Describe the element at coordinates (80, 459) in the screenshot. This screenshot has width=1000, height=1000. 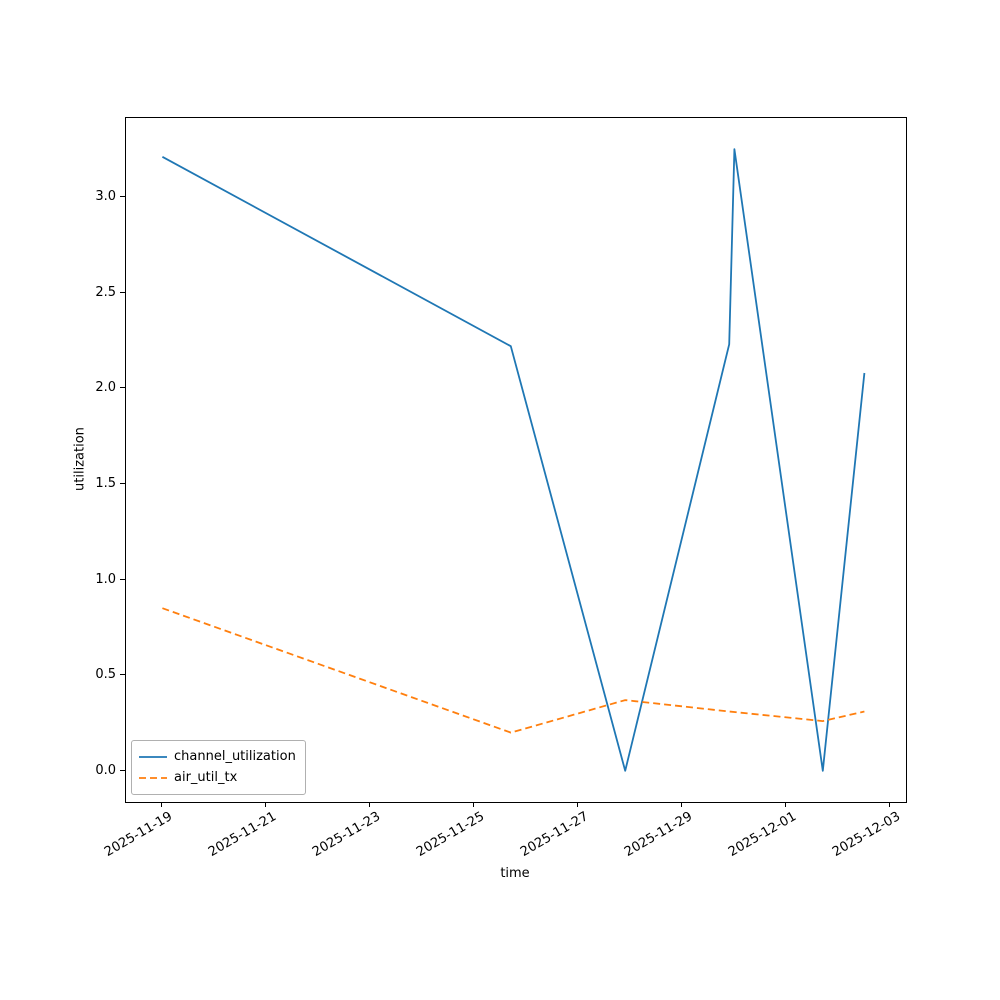
I see `y-axis-label: utilization` at that location.